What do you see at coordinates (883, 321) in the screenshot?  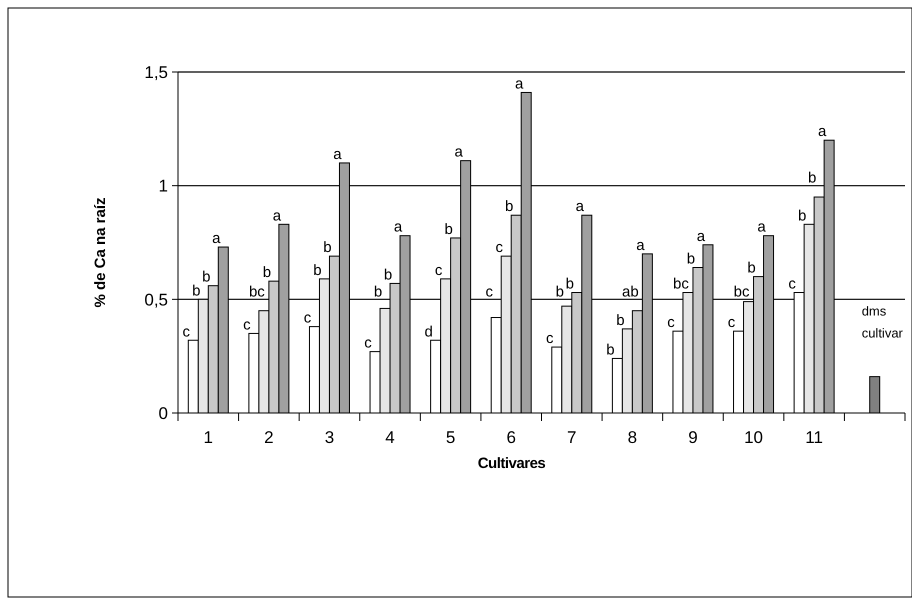 I see `text: dms cultivar` at bounding box center [883, 321].